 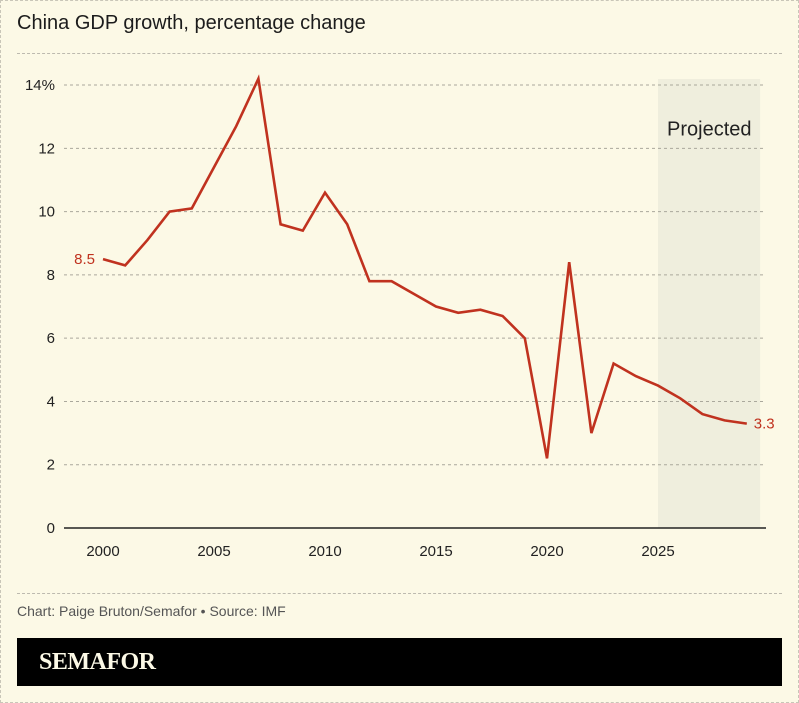 What do you see at coordinates (97, 662) in the screenshot?
I see `brand-logo: SEMAFOR` at bounding box center [97, 662].